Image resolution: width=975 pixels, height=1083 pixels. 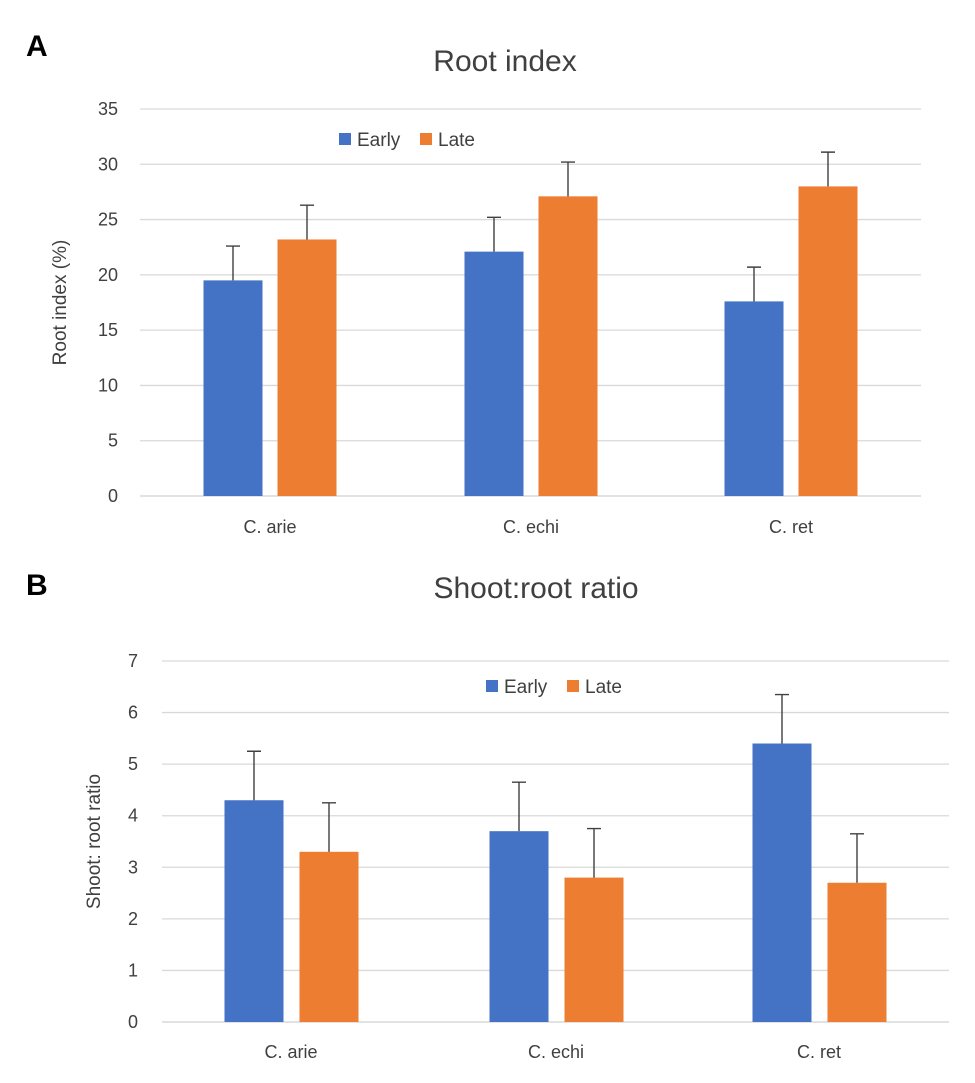 I want to click on y-tick-label: 3, so click(x=133, y=867).